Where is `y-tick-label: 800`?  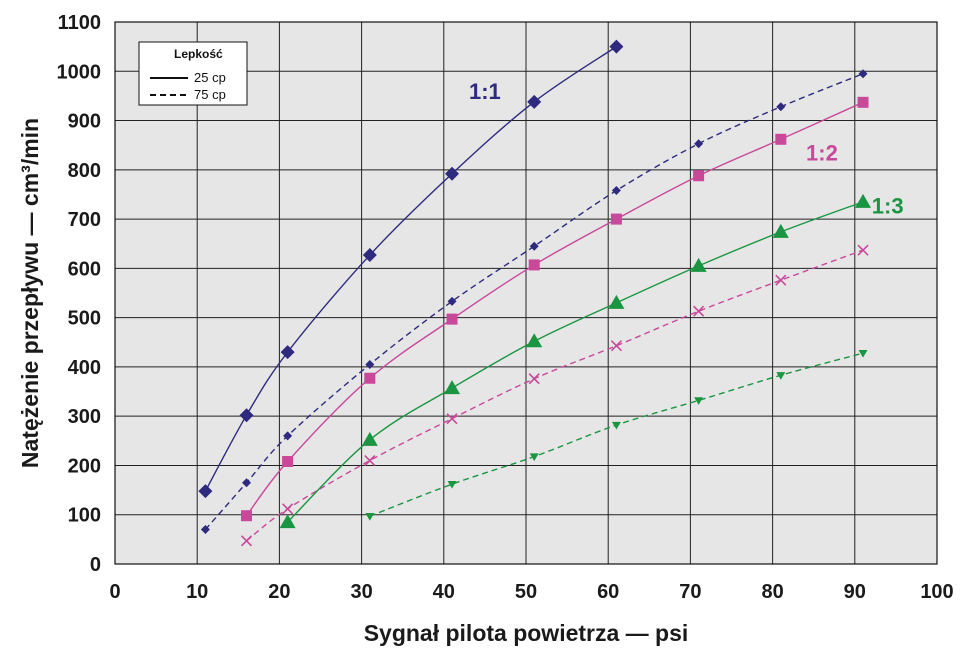 y-tick-label: 800 is located at coordinates (84, 171).